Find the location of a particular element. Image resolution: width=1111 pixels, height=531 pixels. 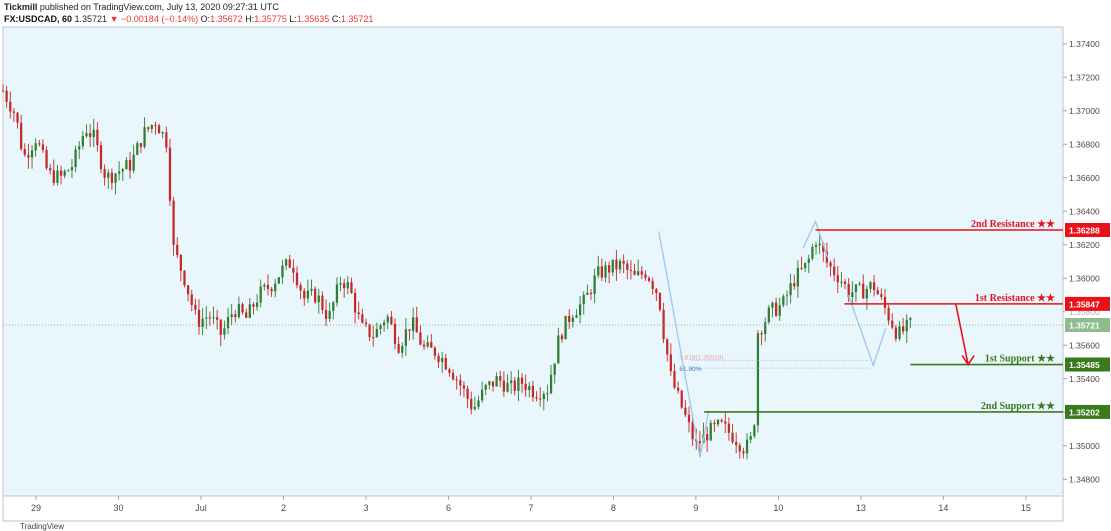

fib-label: 61.80% is located at coordinates (690, 369).